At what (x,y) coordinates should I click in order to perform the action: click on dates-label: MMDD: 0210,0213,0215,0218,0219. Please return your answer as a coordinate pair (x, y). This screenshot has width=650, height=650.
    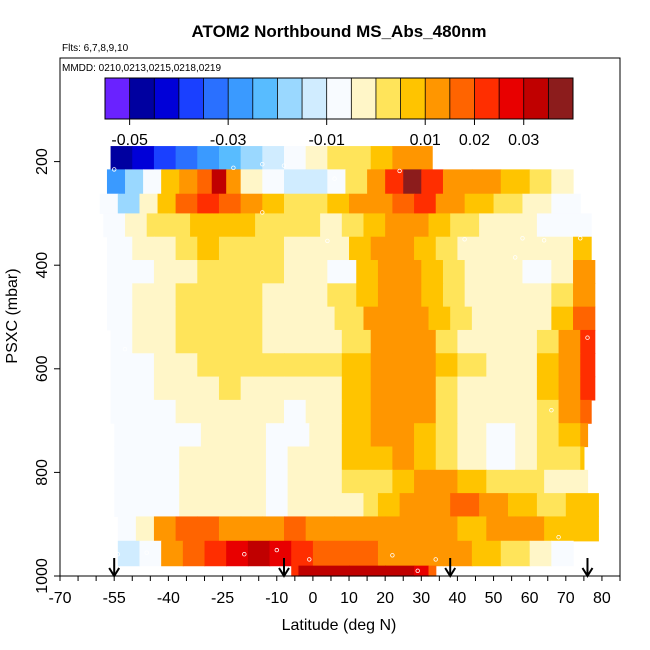
    Looking at the image, I should click on (141, 68).